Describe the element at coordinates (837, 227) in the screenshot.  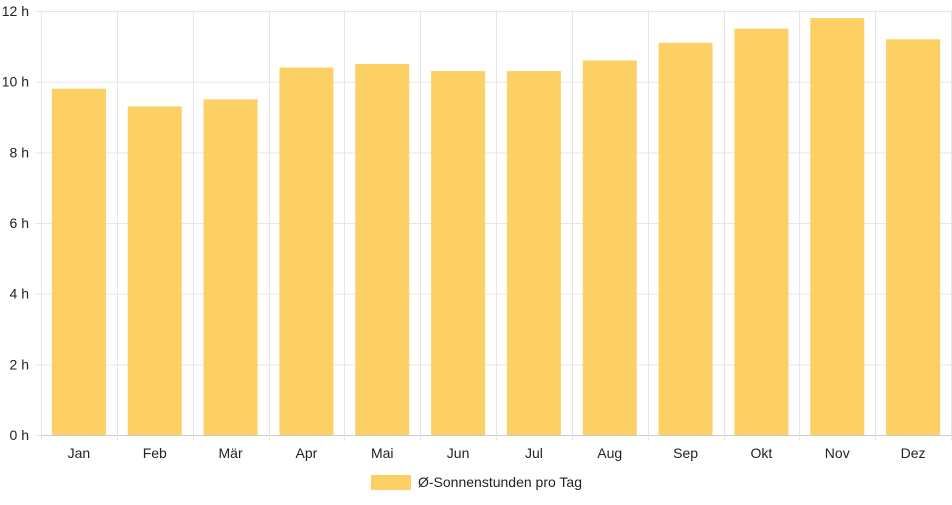
I see `bar-nov` at that location.